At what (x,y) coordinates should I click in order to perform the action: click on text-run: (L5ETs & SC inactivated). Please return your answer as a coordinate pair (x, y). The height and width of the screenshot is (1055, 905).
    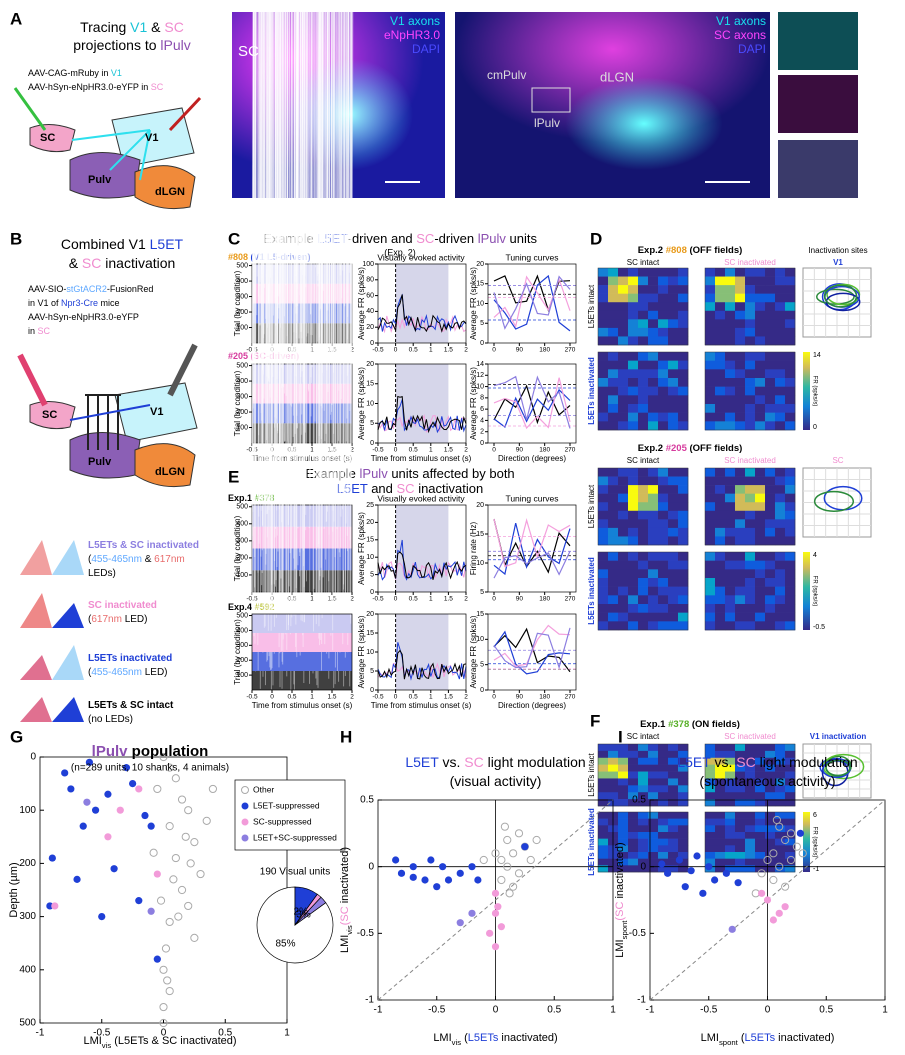
    Looking at the image, I should click on (173, 1041).